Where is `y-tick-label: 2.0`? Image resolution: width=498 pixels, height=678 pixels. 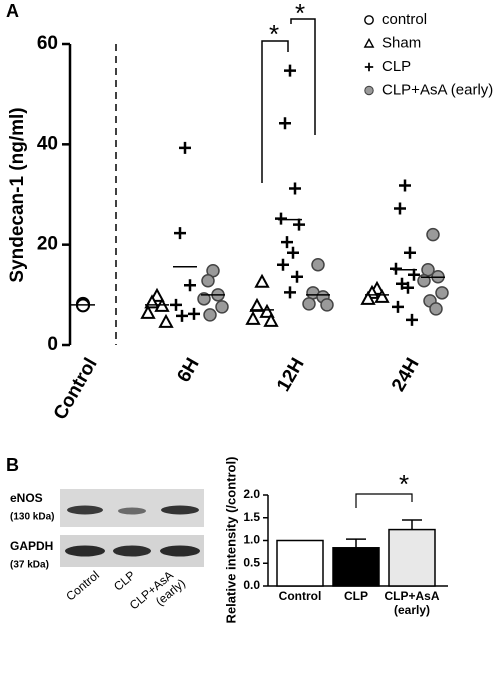
y-tick-label: 2.0 is located at coordinates (251, 494).